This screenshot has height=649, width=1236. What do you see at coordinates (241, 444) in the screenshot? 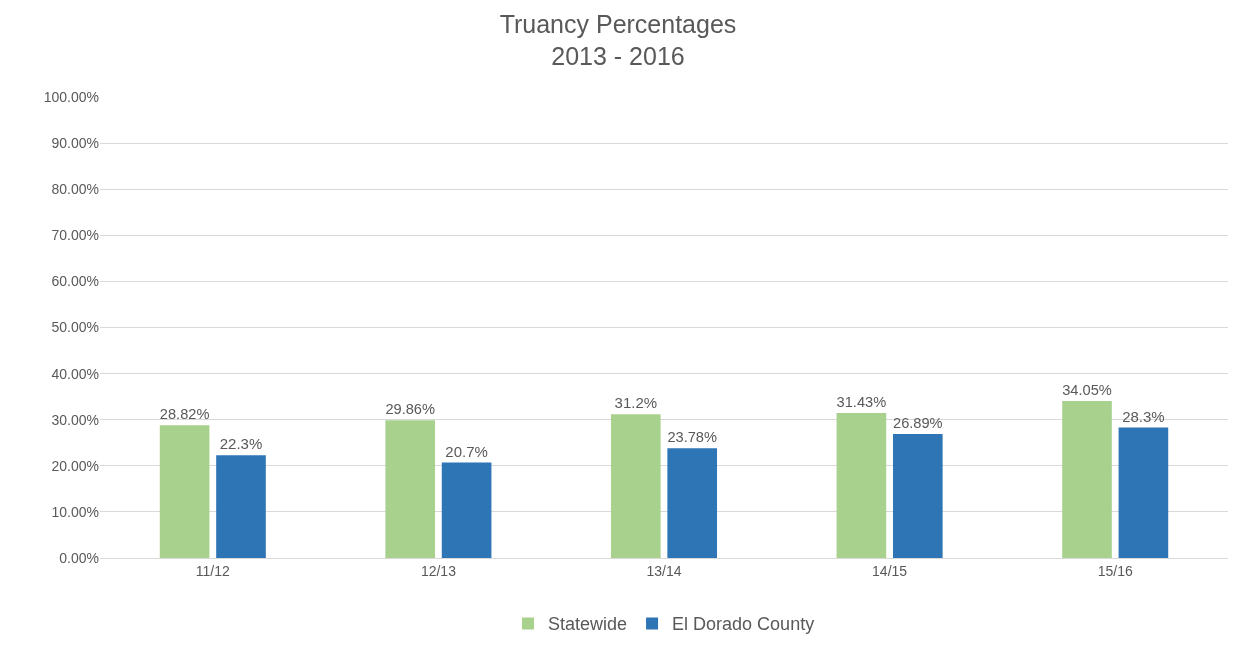
I see `data-label: 22.3%` at bounding box center [241, 444].